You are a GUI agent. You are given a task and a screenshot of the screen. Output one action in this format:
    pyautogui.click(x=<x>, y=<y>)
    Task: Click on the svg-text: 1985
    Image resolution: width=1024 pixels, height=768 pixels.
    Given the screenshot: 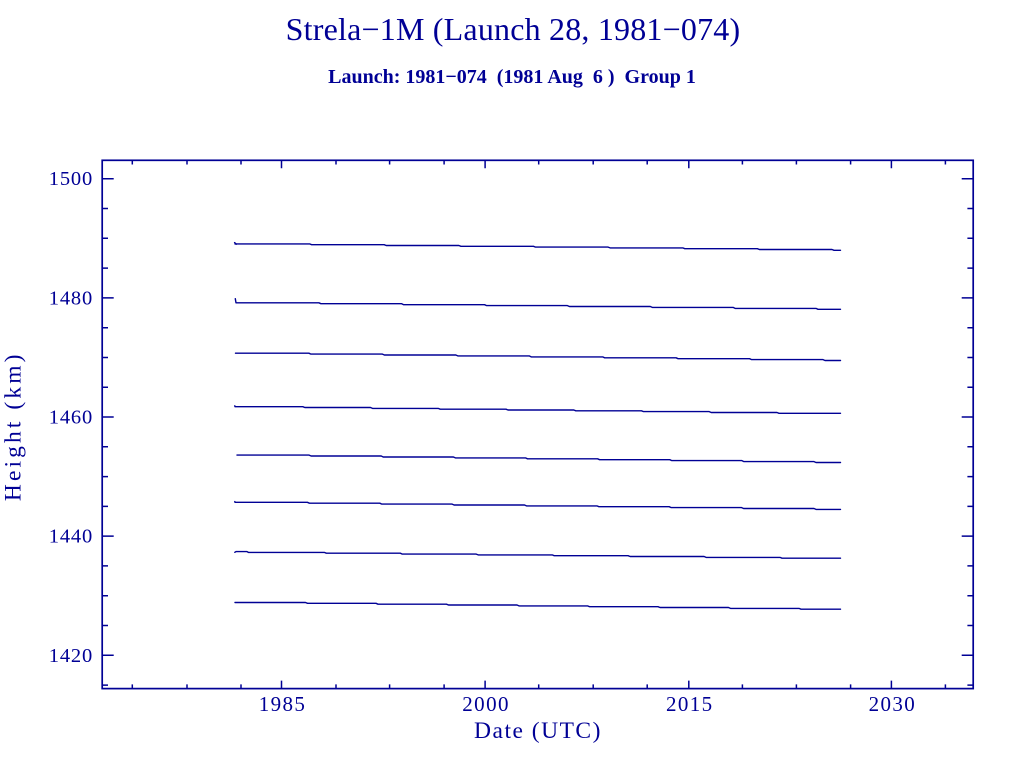 What is the action you would take?
    pyautogui.click(x=283, y=704)
    